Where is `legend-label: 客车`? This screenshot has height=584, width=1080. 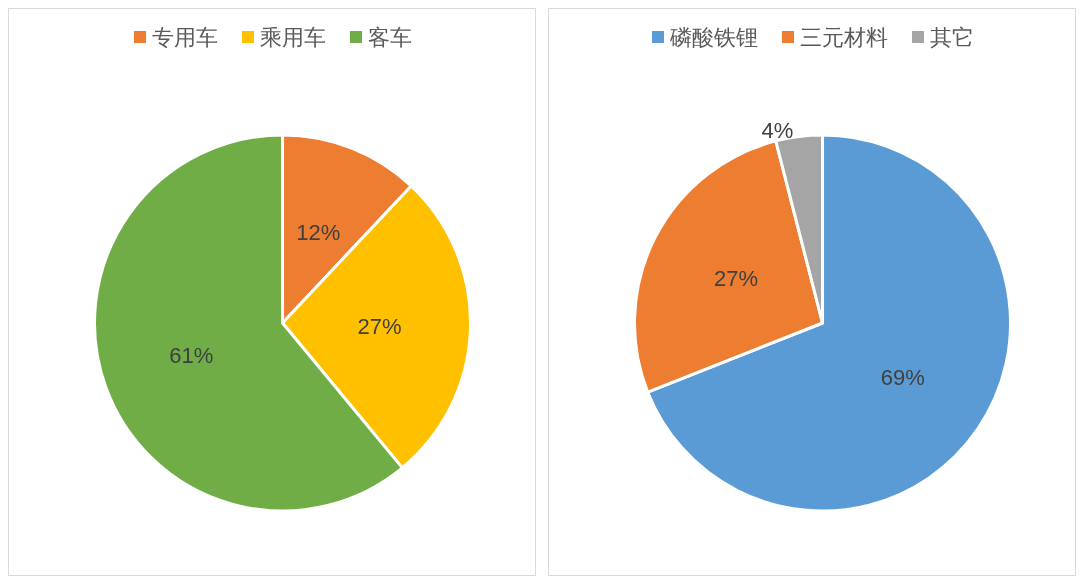
legend-label: 客车 is located at coordinates (390, 37).